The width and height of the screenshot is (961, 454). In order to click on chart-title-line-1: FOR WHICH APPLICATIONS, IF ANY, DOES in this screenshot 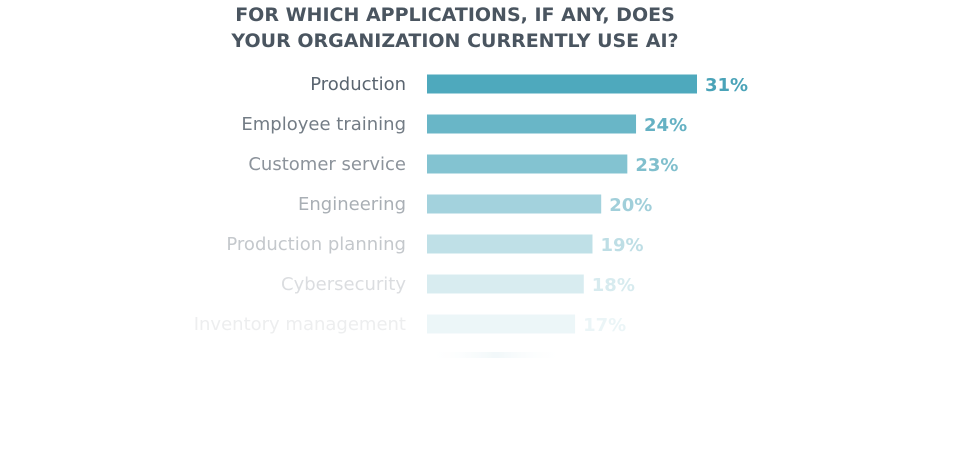, I will do `click(455, 15)`.